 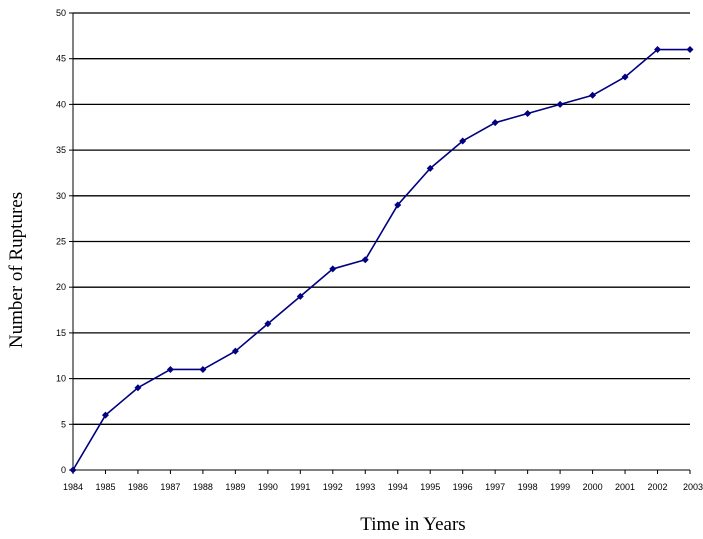 What do you see at coordinates (61, 196) in the screenshot?
I see `y-tick-label: 30` at bounding box center [61, 196].